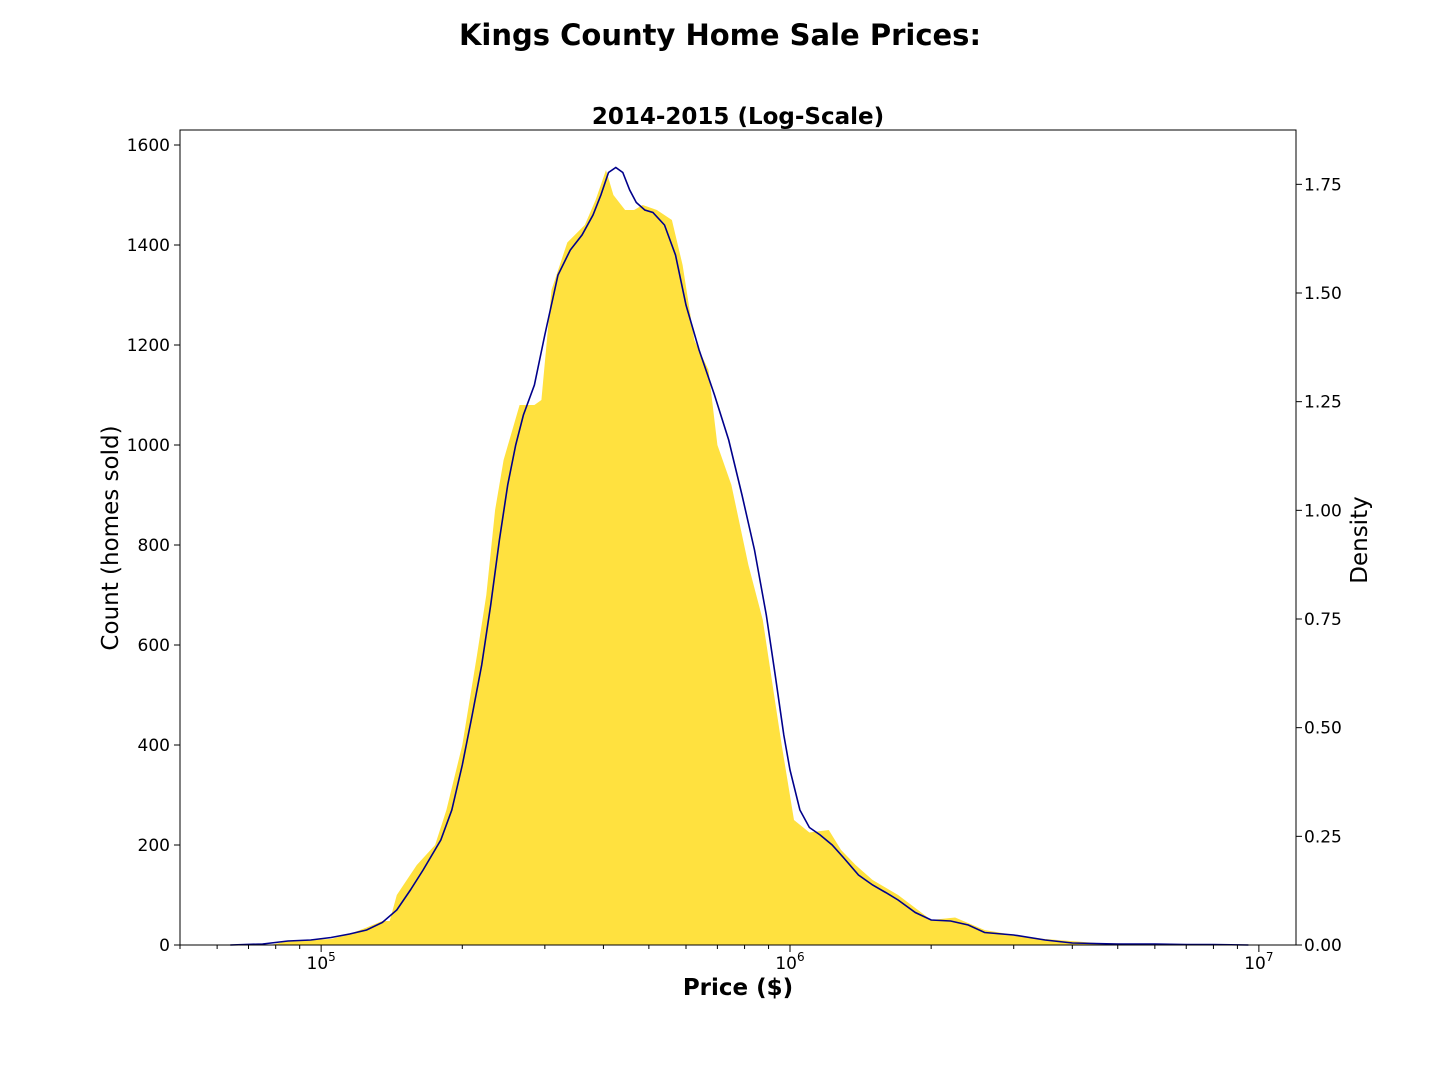 The image size is (1440, 1080). I want to click on x-tick-label: 10⁶, so click(789, 962).